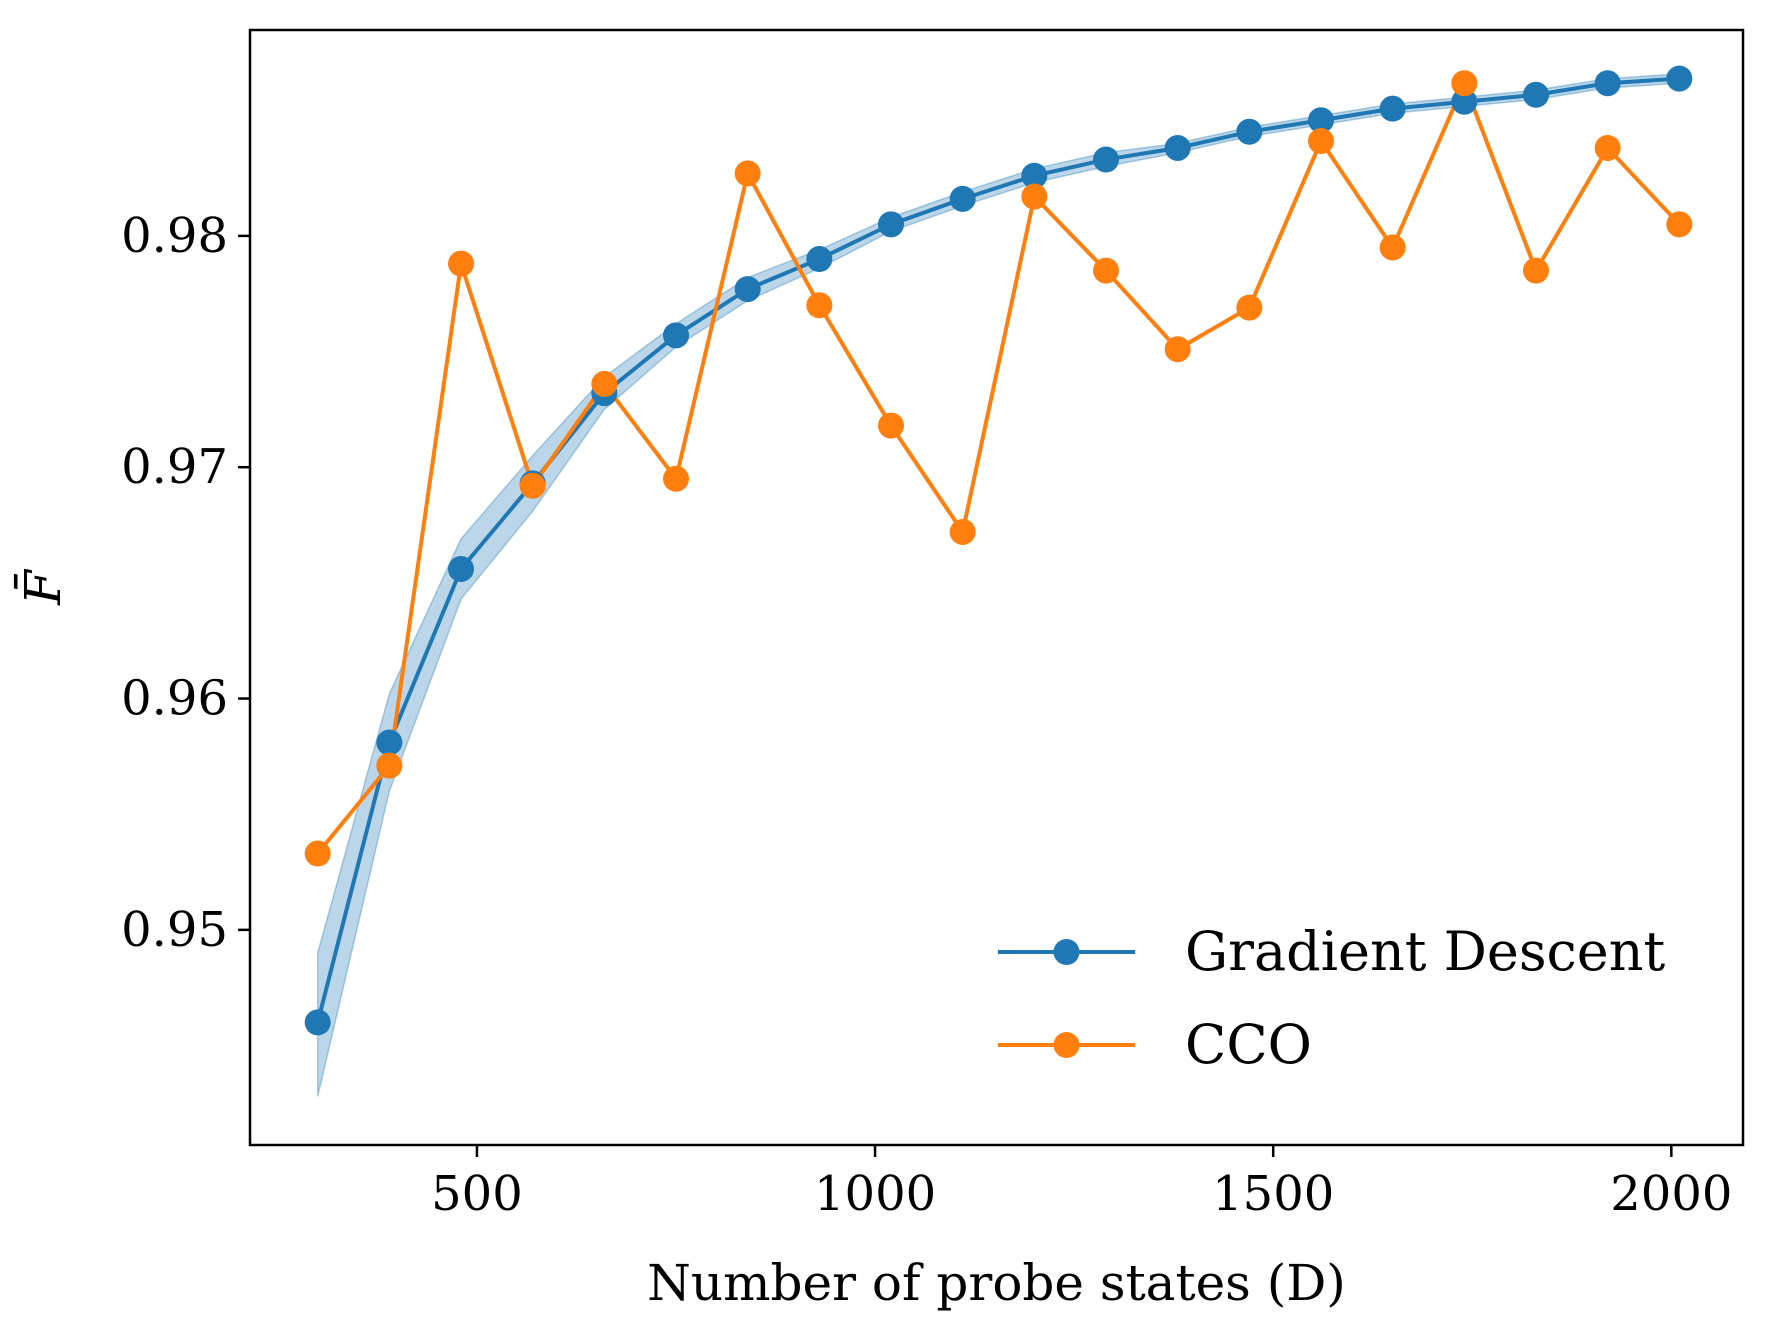 This screenshot has width=1767, height=1343. Describe the element at coordinates (174, 930) in the screenshot. I see `y-tick-label: 0.95` at that location.